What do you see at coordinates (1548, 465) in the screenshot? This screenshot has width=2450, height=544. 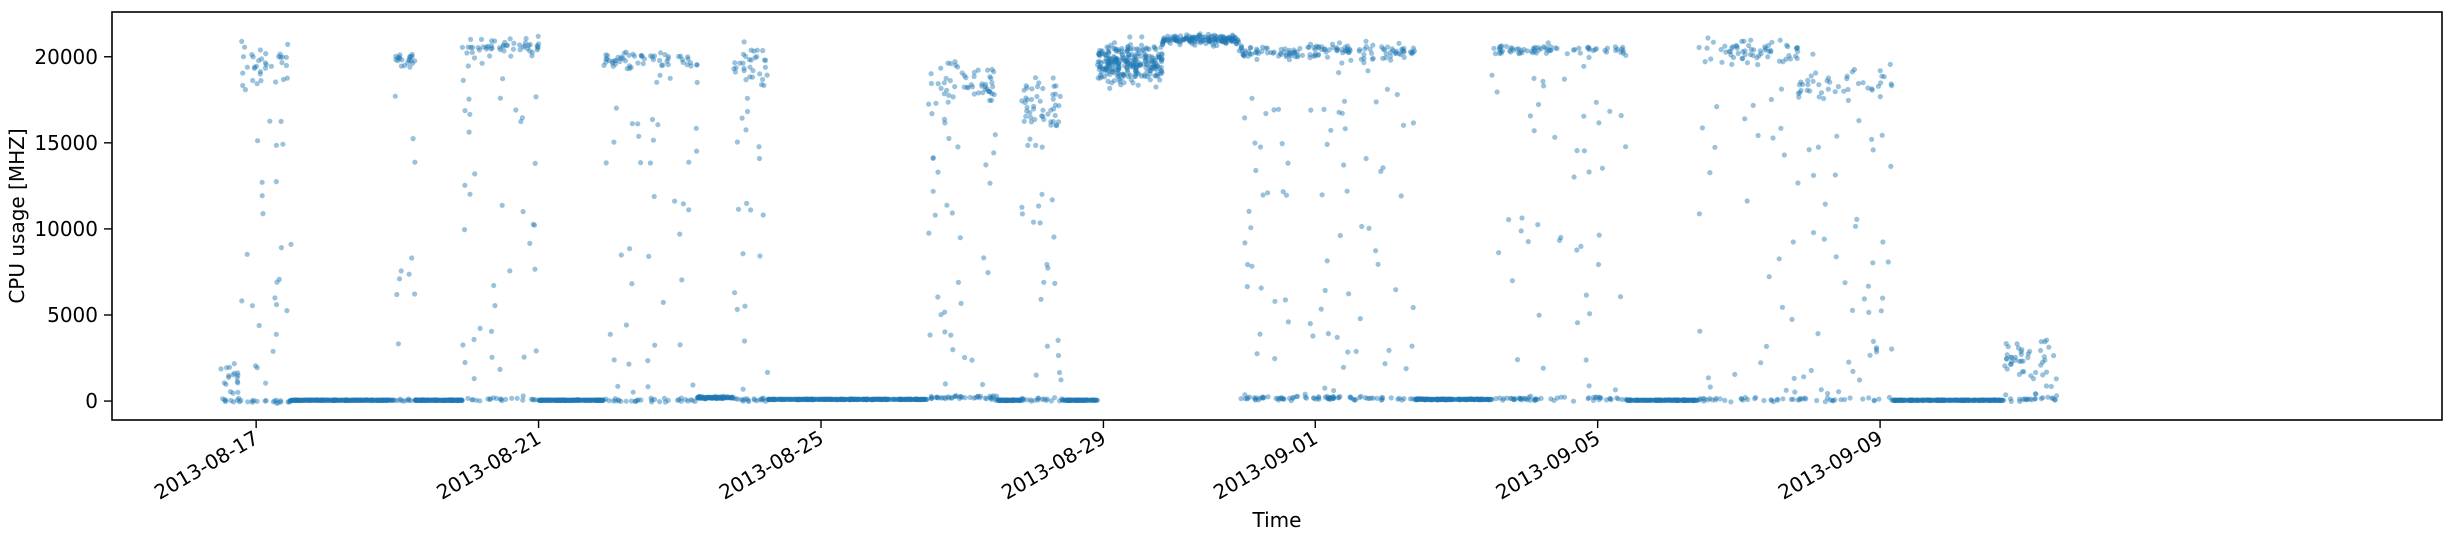 I see `x-tick-label: 2013-09-05` at bounding box center [1548, 465].